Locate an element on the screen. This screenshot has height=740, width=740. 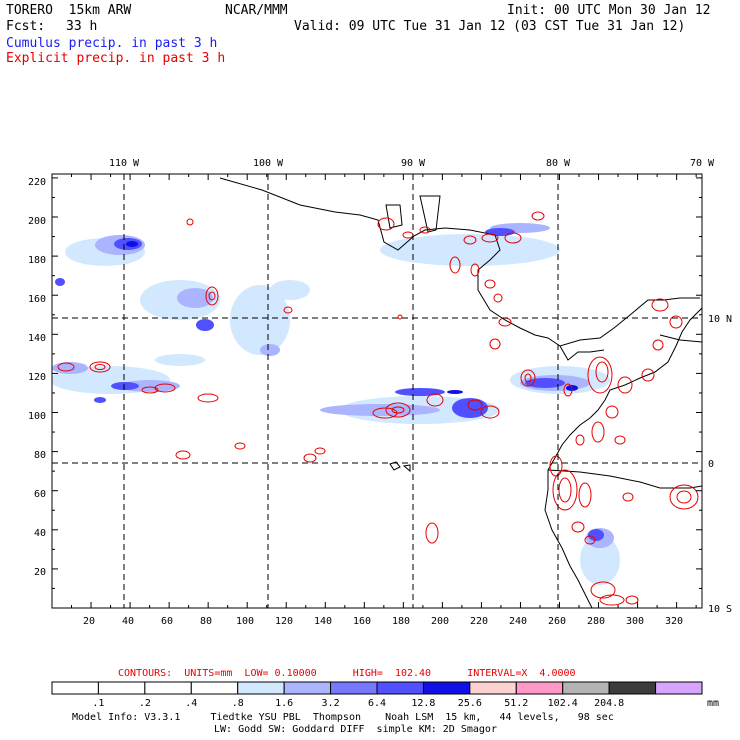
colorbar-label: 204.8 is located at coordinates (609, 703).